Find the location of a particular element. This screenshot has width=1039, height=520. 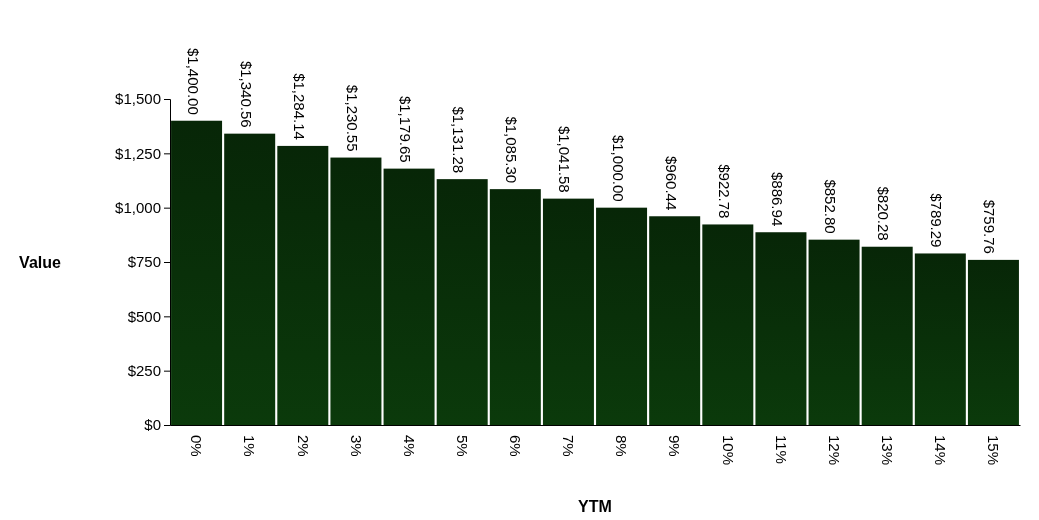

x-tick-label: 15% is located at coordinates (994, 450).